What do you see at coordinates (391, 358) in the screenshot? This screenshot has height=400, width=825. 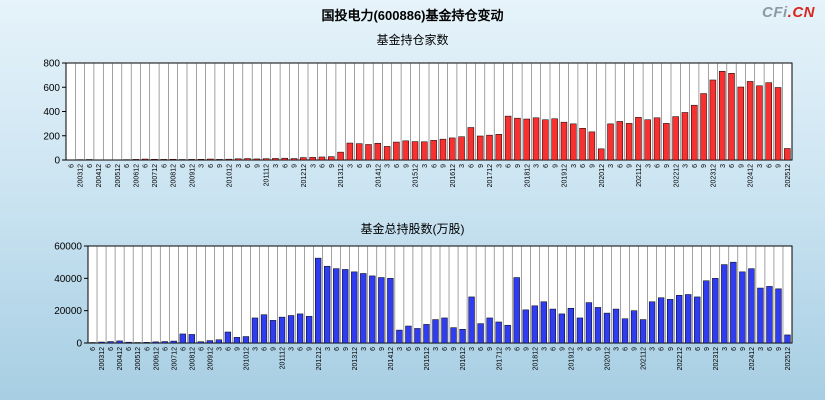 I see `x-tick-label: 201412` at bounding box center [391, 358].